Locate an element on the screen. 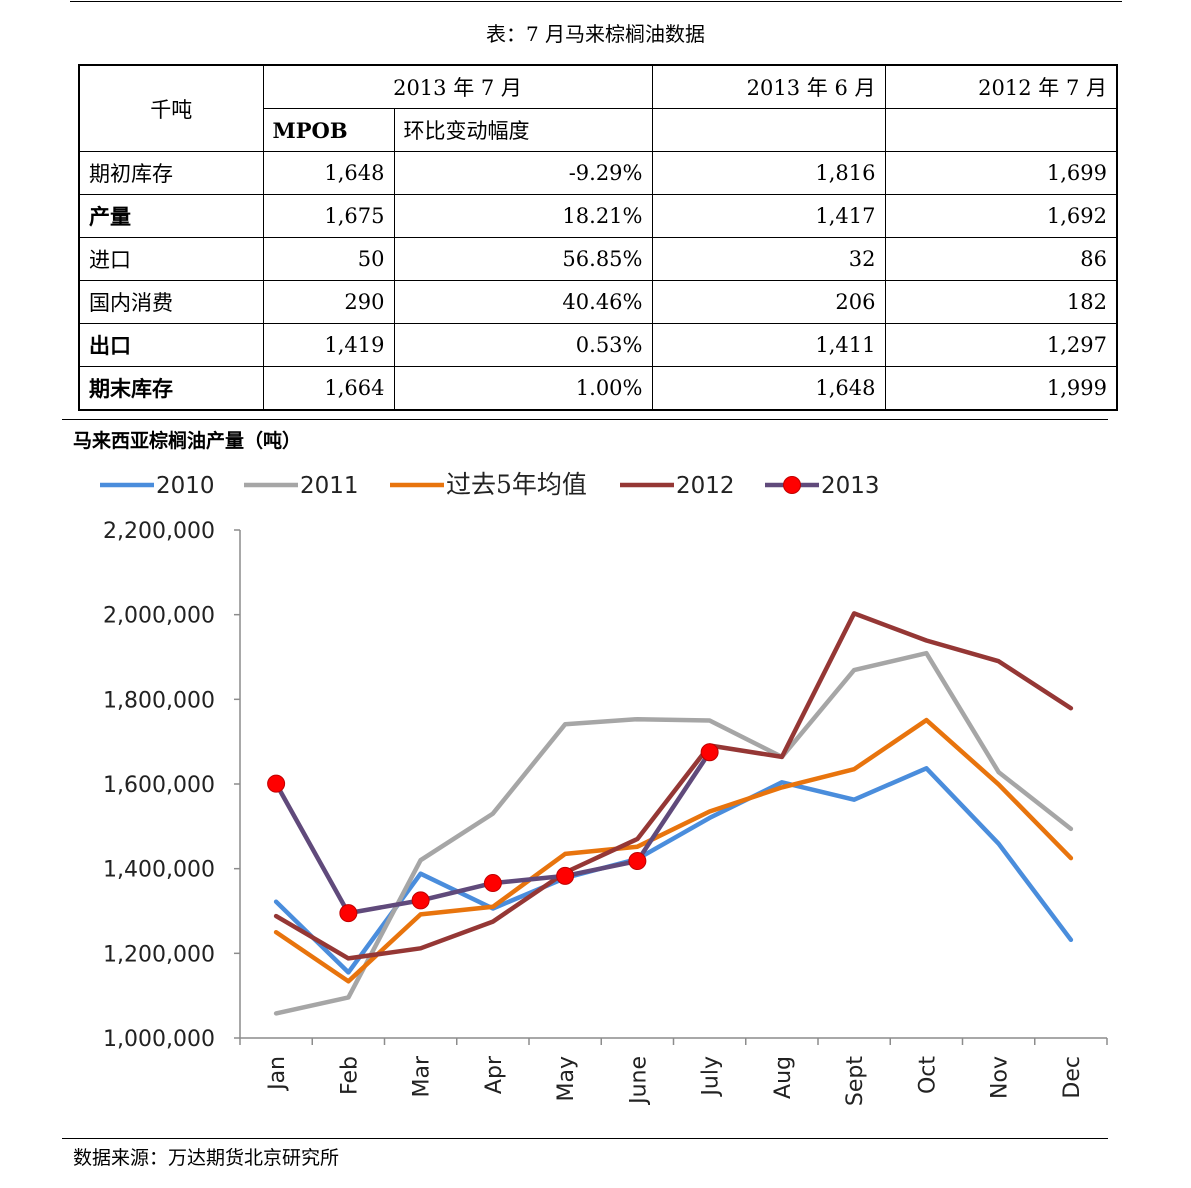  subheader-mpob: MPOB is located at coordinates (328, 130).